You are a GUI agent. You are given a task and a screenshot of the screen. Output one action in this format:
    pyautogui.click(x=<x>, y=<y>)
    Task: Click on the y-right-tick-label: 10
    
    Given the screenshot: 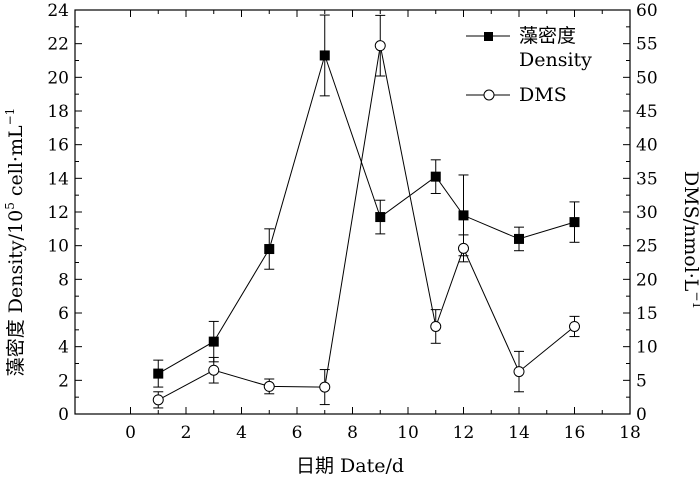 What is the action you would take?
    pyautogui.click(x=647, y=348)
    